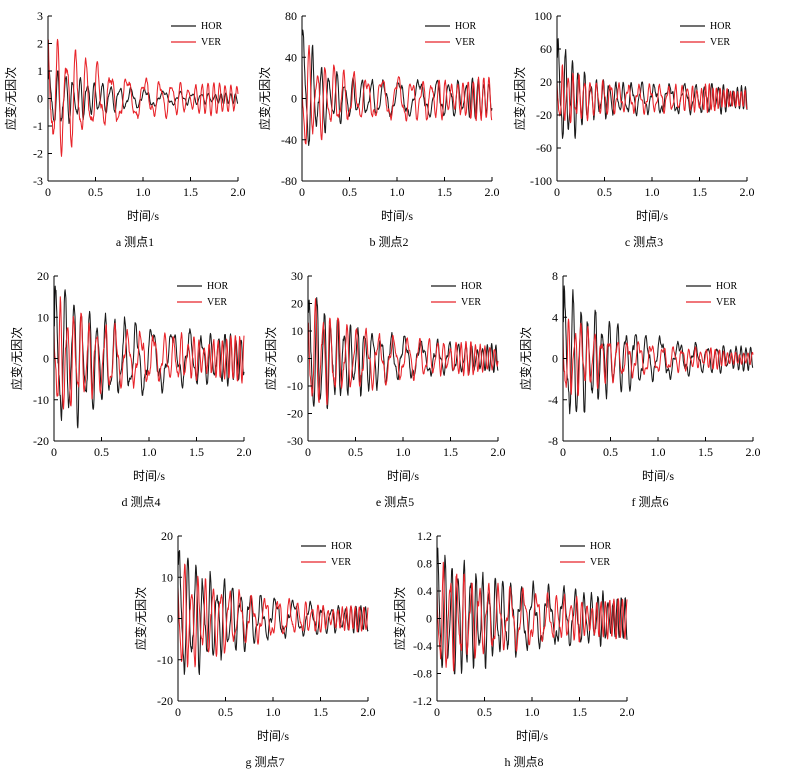 The height and width of the screenshot is (777, 799). Describe the element at coordinates (424, 564) in the screenshot. I see `y-tick-label: 0.8` at that location.